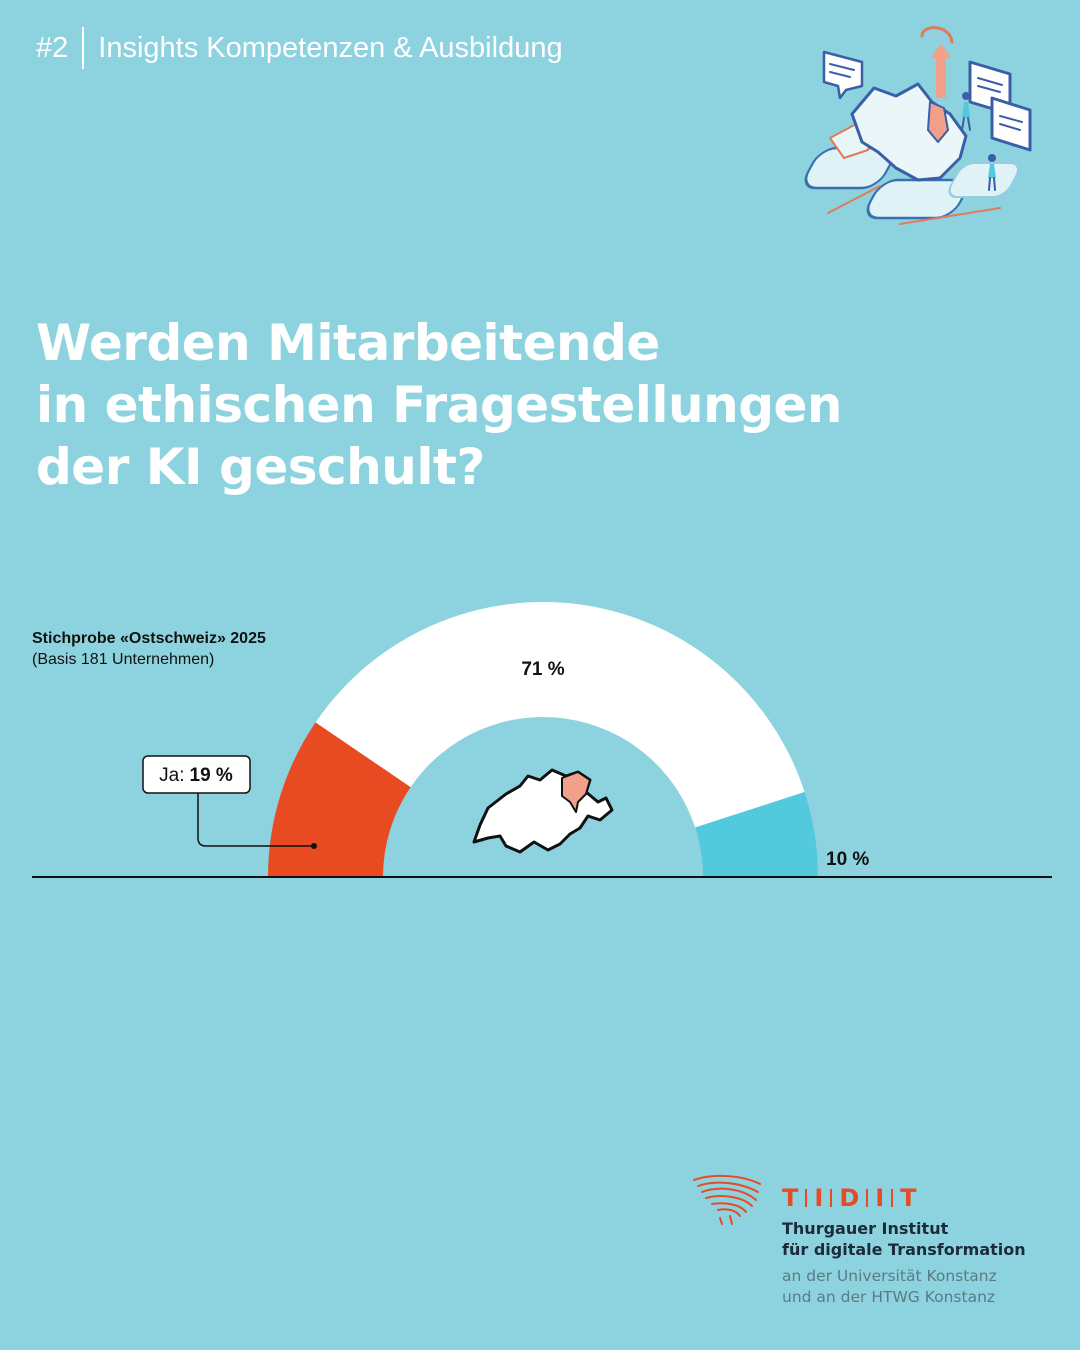  What do you see at coordinates (560, 715) in the screenshot?
I see `slice-nein` at bounding box center [560, 715].